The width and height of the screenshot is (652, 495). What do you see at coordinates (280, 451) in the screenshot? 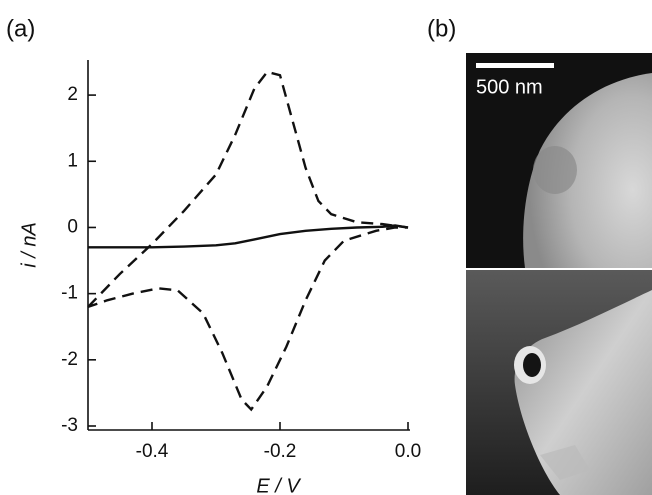
I see `x-tick-label: -0.2` at bounding box center [280, 451].